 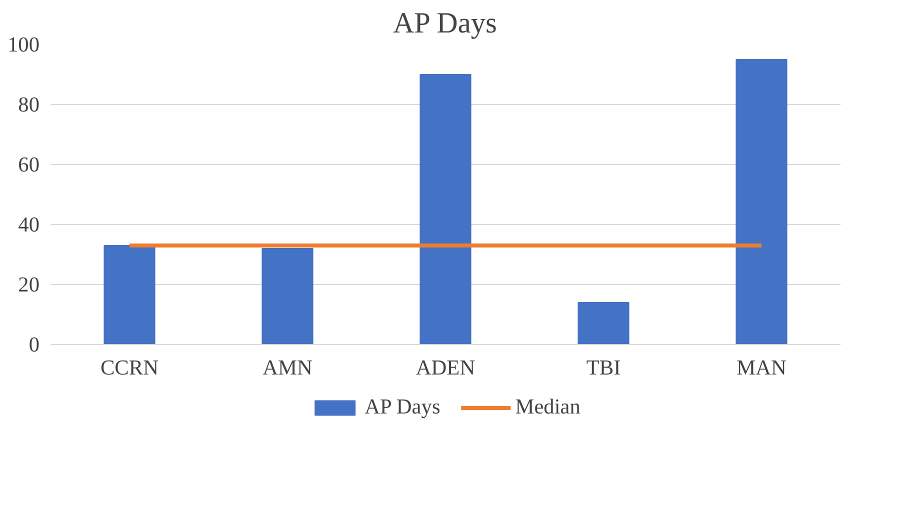 What do you see at coordinates (402, 407) in the screenshot?
I see `legend-label: AP Days` at bounding box center [402, 407].